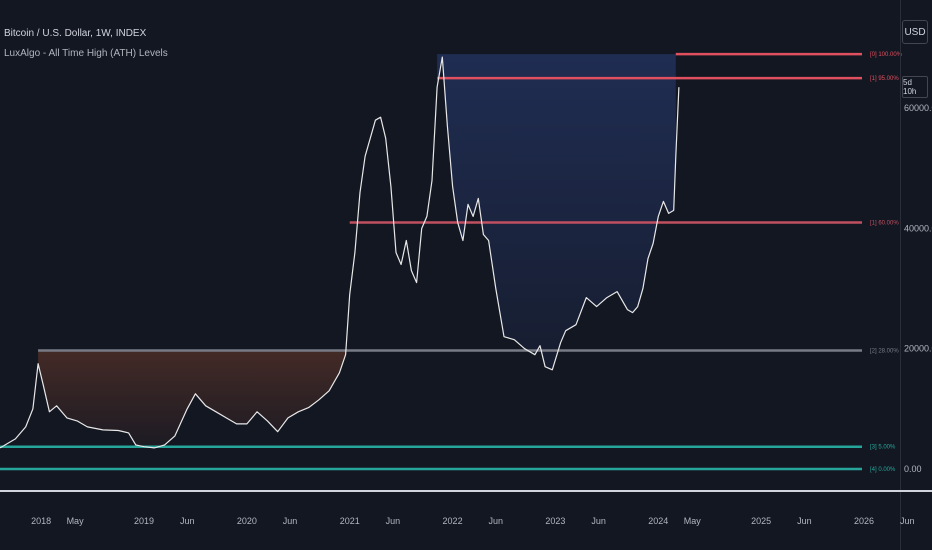 The image size is (932, 550). I want to click on x-tick-label: 2019, so click(144, 521).